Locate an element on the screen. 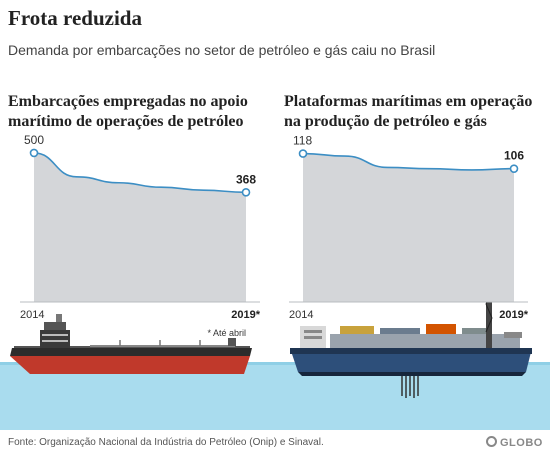 This screenshot has width=550, height=463. chart-xtick-end-vessels: 2019* is located at coordinates (245, 315).